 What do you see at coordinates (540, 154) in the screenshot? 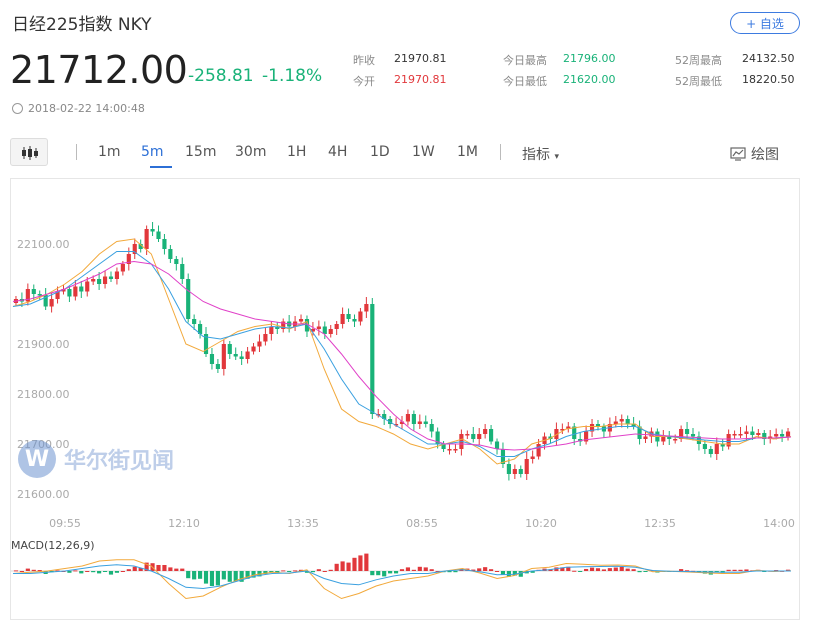
I see `indicators-dropdown: 指标 ▾` at bounding box center [540, 154].